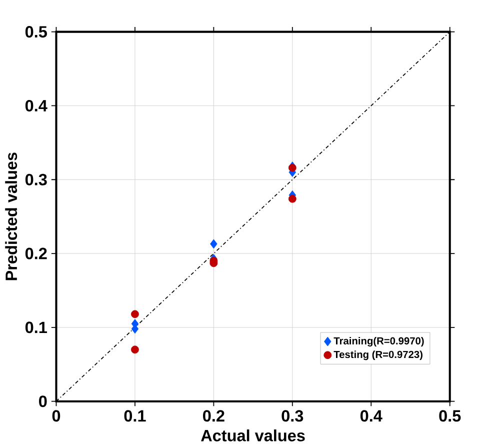  Describe the element at coordinates (11, 216) in the screenshot. I see `y-axis-title: Predicted values` at that location.